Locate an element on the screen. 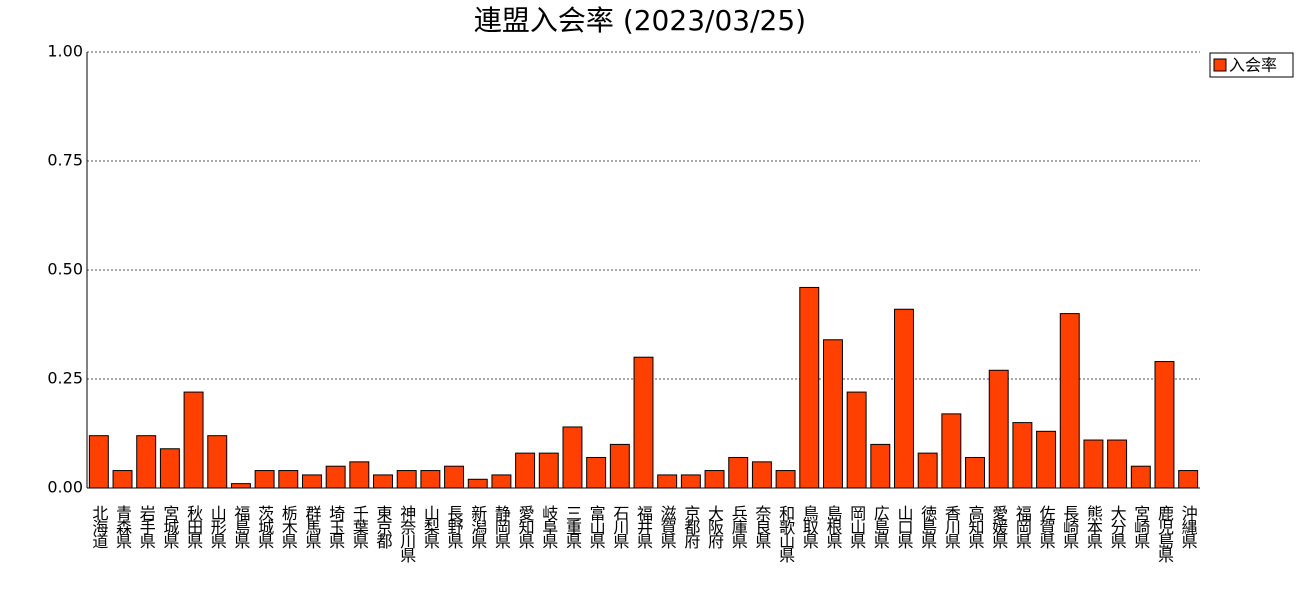  x-tick-label: 香川県 is located at coordinates (951, 527).